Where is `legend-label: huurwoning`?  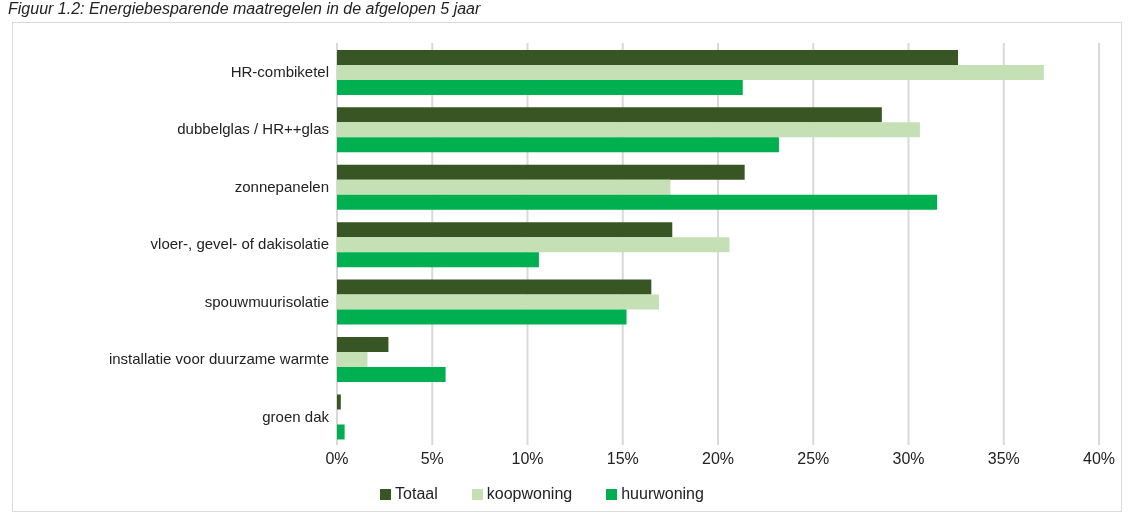 legend-label: huurwoning is located at coordinates (662, 493).